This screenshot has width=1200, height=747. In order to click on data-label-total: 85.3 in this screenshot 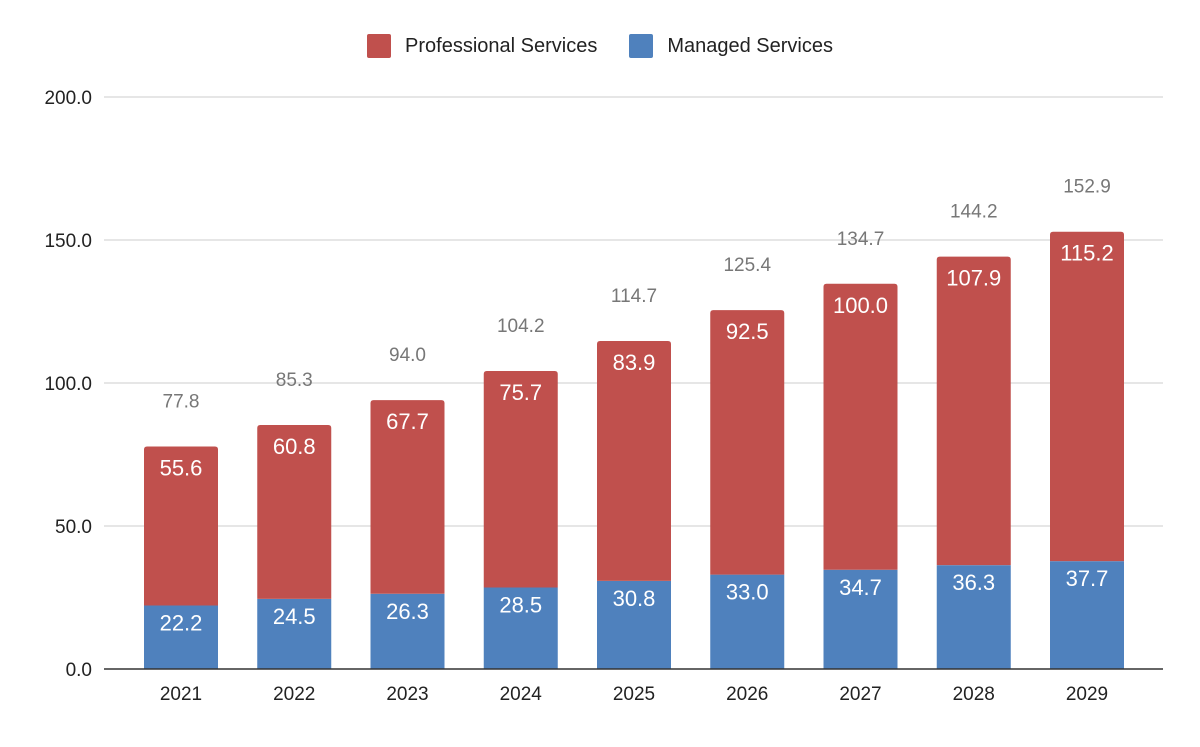, I will do `click(294, 380)`.